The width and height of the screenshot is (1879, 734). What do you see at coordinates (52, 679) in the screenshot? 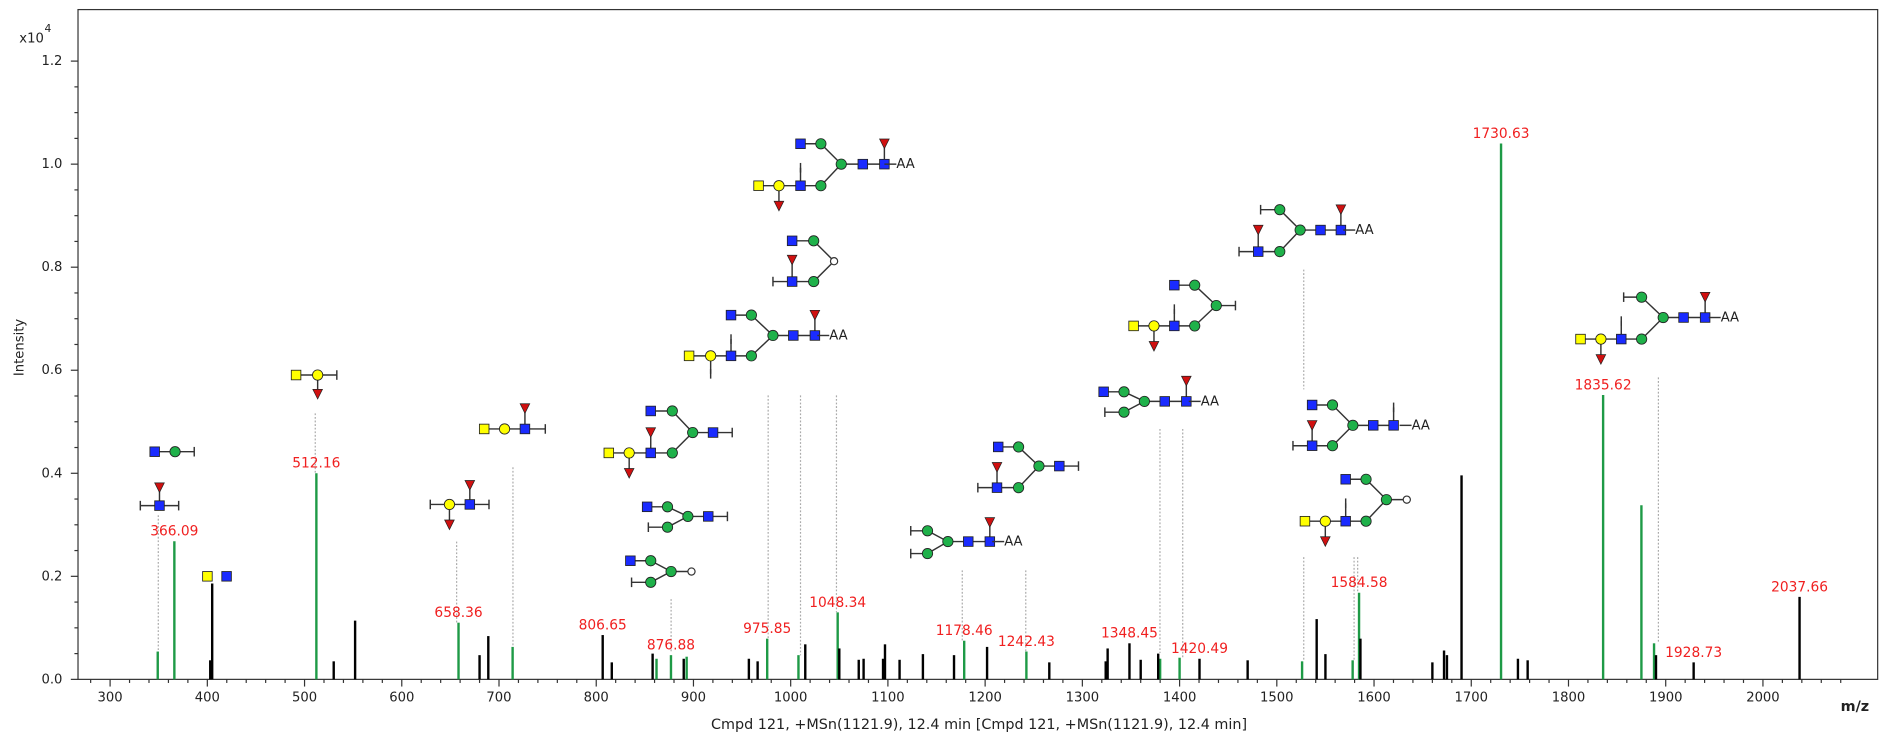
I see `y-tick-label: 0.0` at bounding box center [52, 679].